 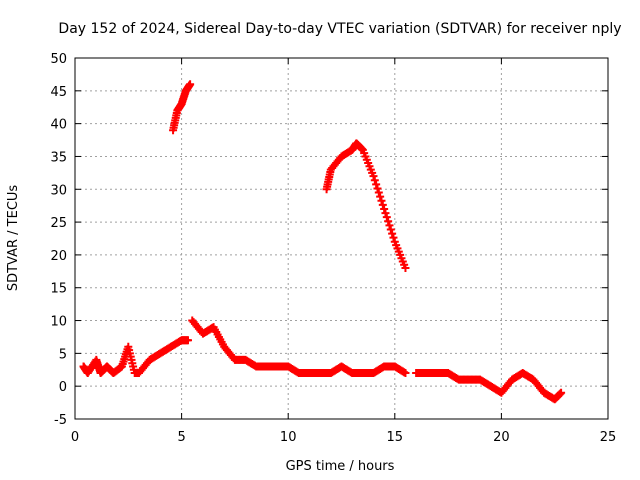 What do you see at coordinates (58, 256) in the screenshot?
I see `y-tick-label: 20` at bounding box center [58, 256].